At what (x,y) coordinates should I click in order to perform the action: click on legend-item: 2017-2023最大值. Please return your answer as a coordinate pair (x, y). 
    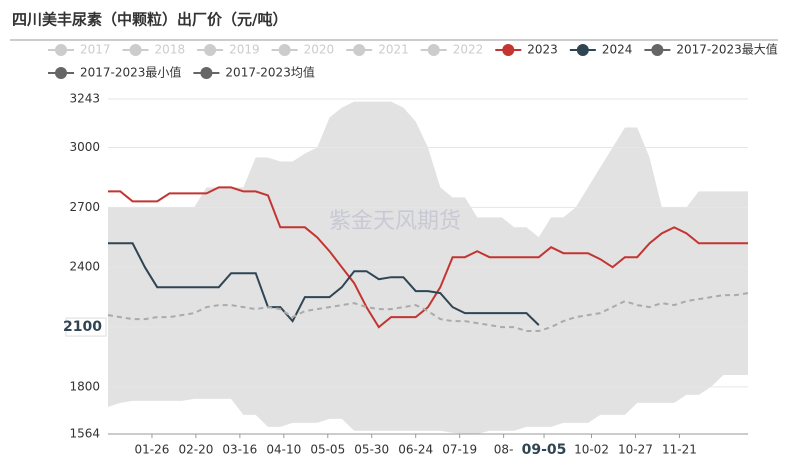
    Looking at the image, I should click on (711, 49).